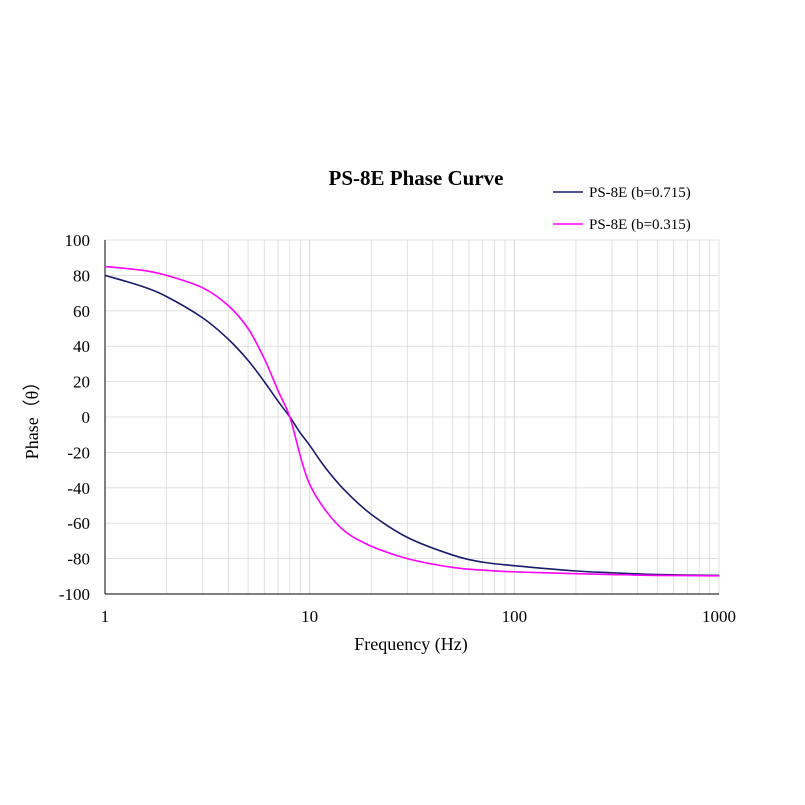 This screenshot has height=805, width=805. I want to click on legend-label-1: PS-8E (b=0.715), so click(640, 193).